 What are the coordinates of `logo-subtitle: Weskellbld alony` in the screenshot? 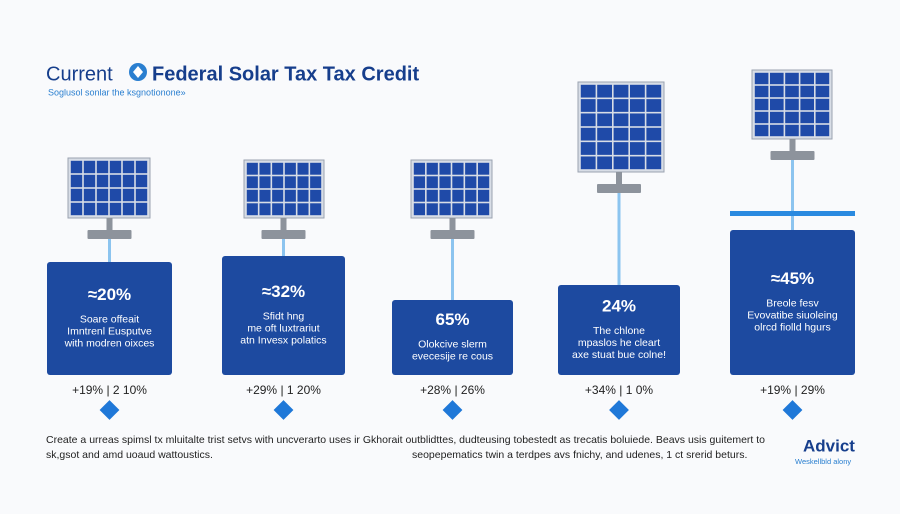 It's located at (823, 461).